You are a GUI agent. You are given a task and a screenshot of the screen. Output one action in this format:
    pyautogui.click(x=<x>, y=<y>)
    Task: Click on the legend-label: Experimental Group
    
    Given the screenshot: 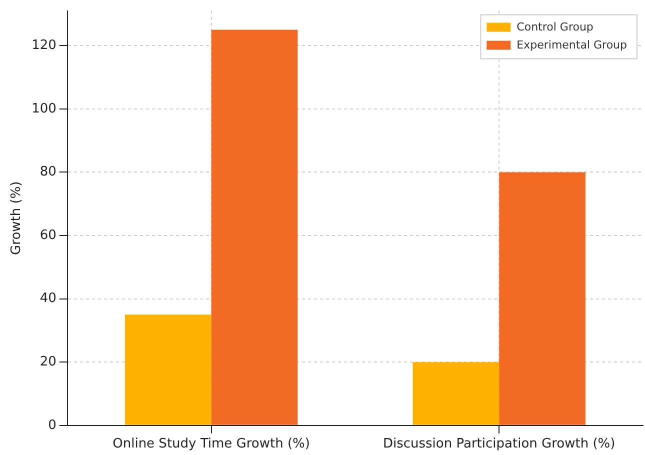 What is the action you would take?
    pyautogui.click(x=572, y=45)
    